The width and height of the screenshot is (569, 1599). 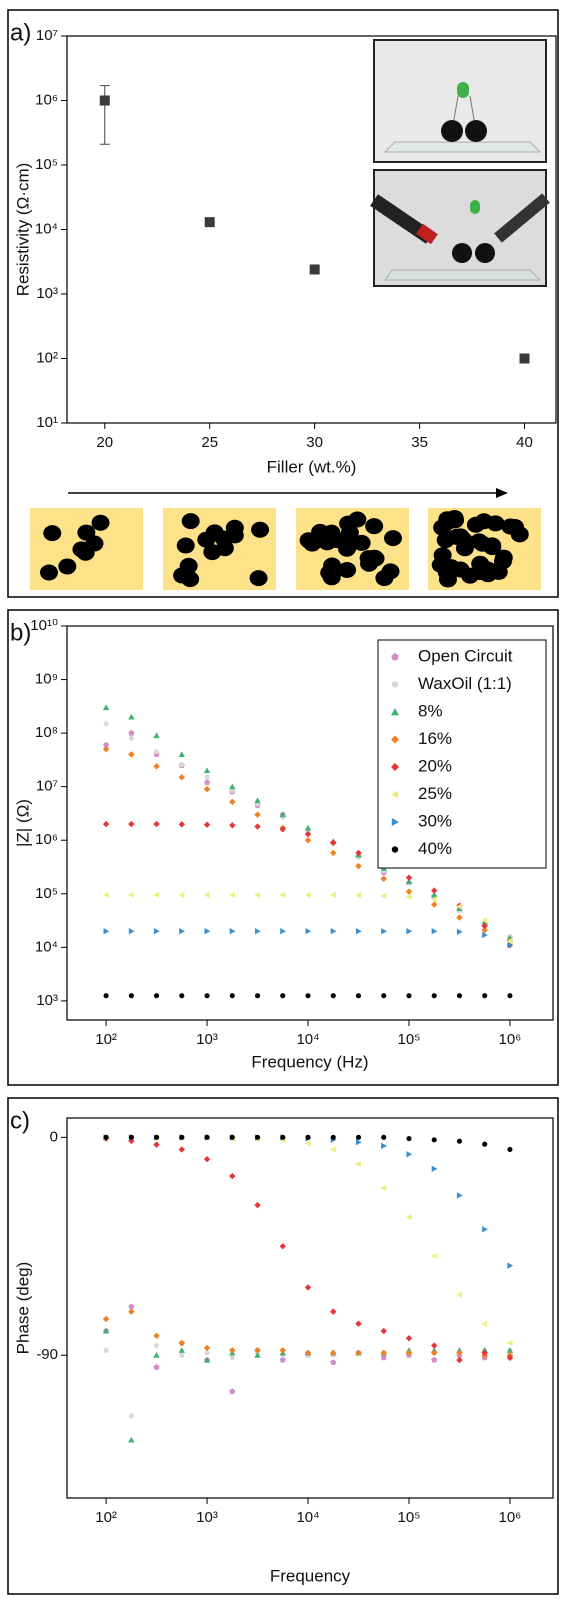 I want to click on y-tick-label: 10¹⁰, so click(x=44, y=625).